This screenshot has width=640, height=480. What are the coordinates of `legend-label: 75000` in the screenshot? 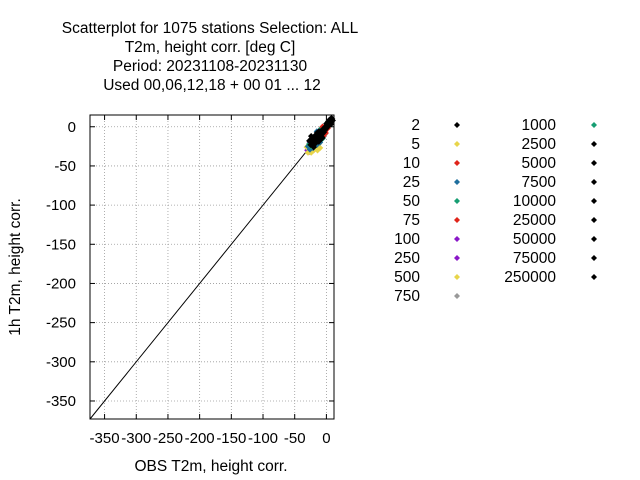 It's located at (534, 258).